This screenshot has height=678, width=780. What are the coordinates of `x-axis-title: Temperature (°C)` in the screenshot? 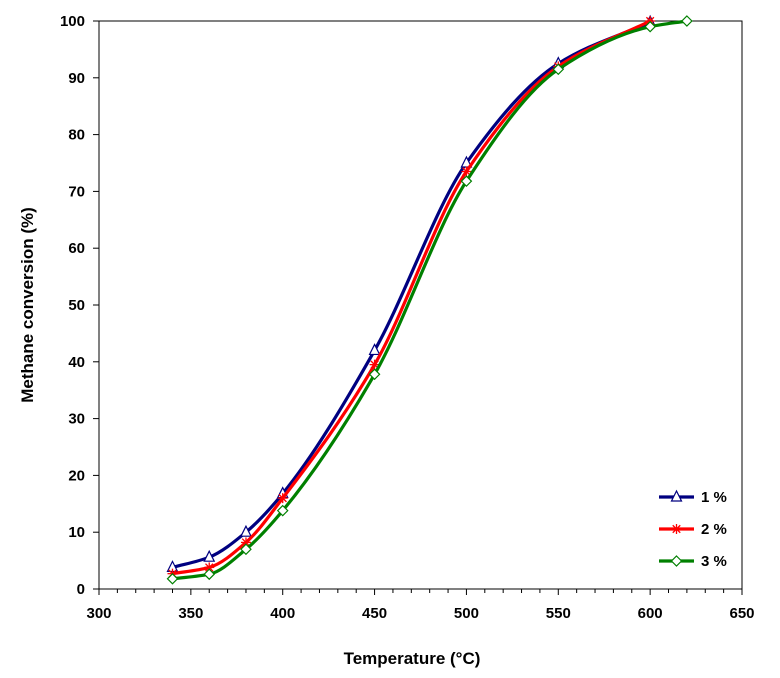 It's located at (412, 658).